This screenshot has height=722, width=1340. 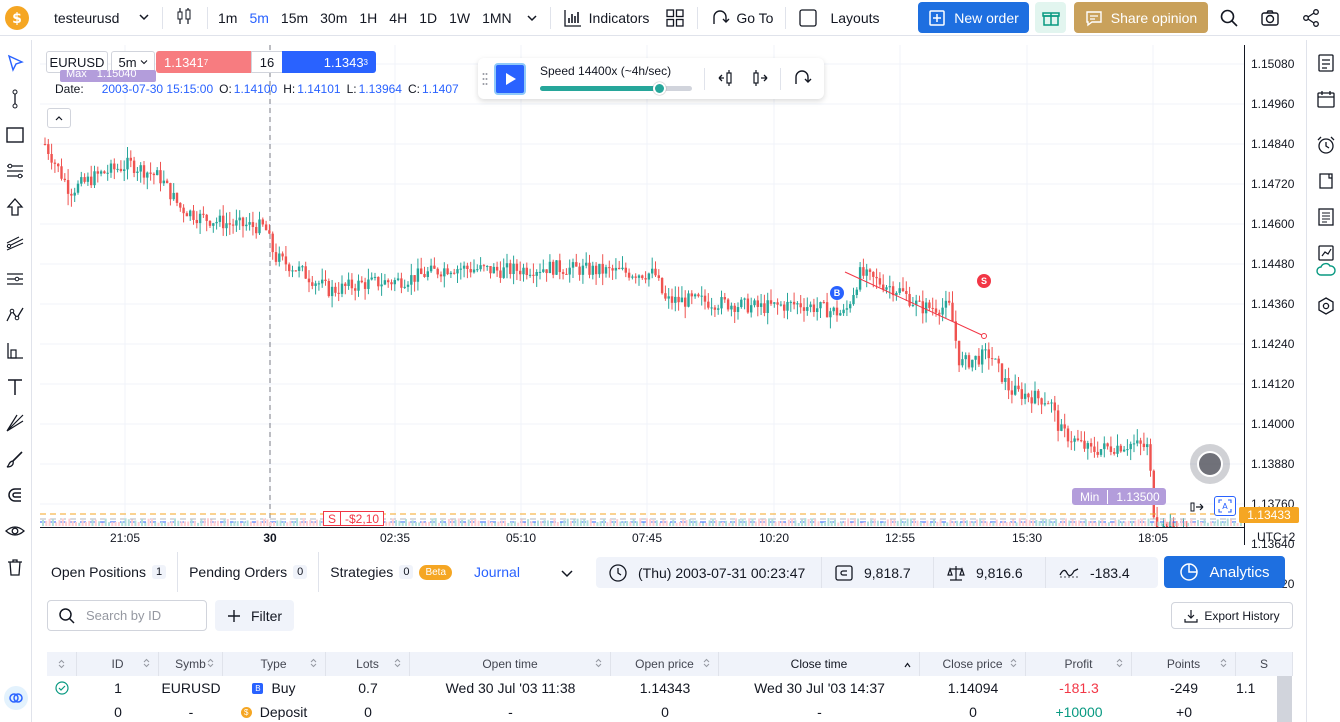 What do you see at coordinates (1276, 537) in the screenshot?
I see `timezone-label: UTC+2` at bounding box center [1276, 537].